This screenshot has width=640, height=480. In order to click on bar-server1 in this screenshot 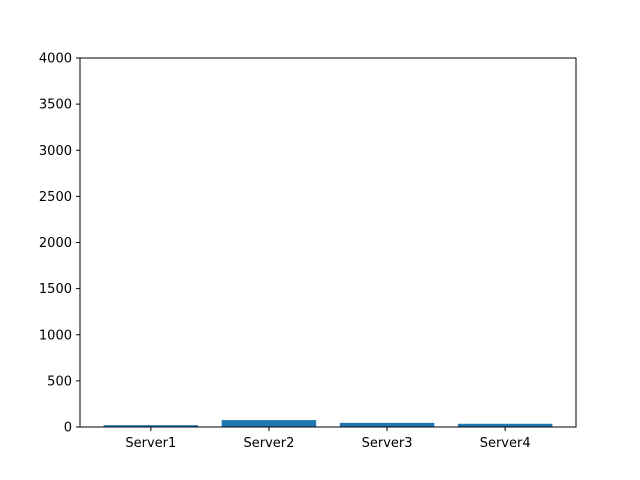, I will do `click(151, 426)`.